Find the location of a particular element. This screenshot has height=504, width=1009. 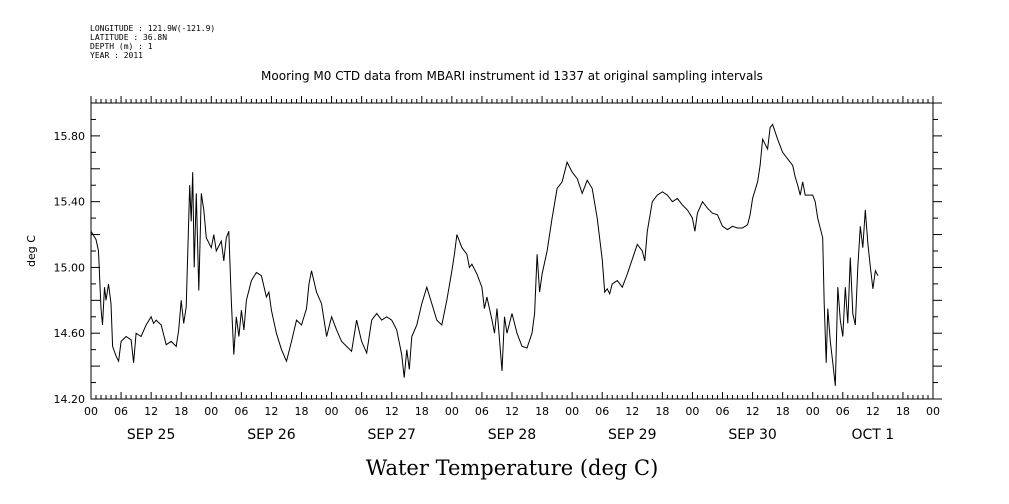

meta-line: YEAR : 2011 is located at coordinates (116, 55).